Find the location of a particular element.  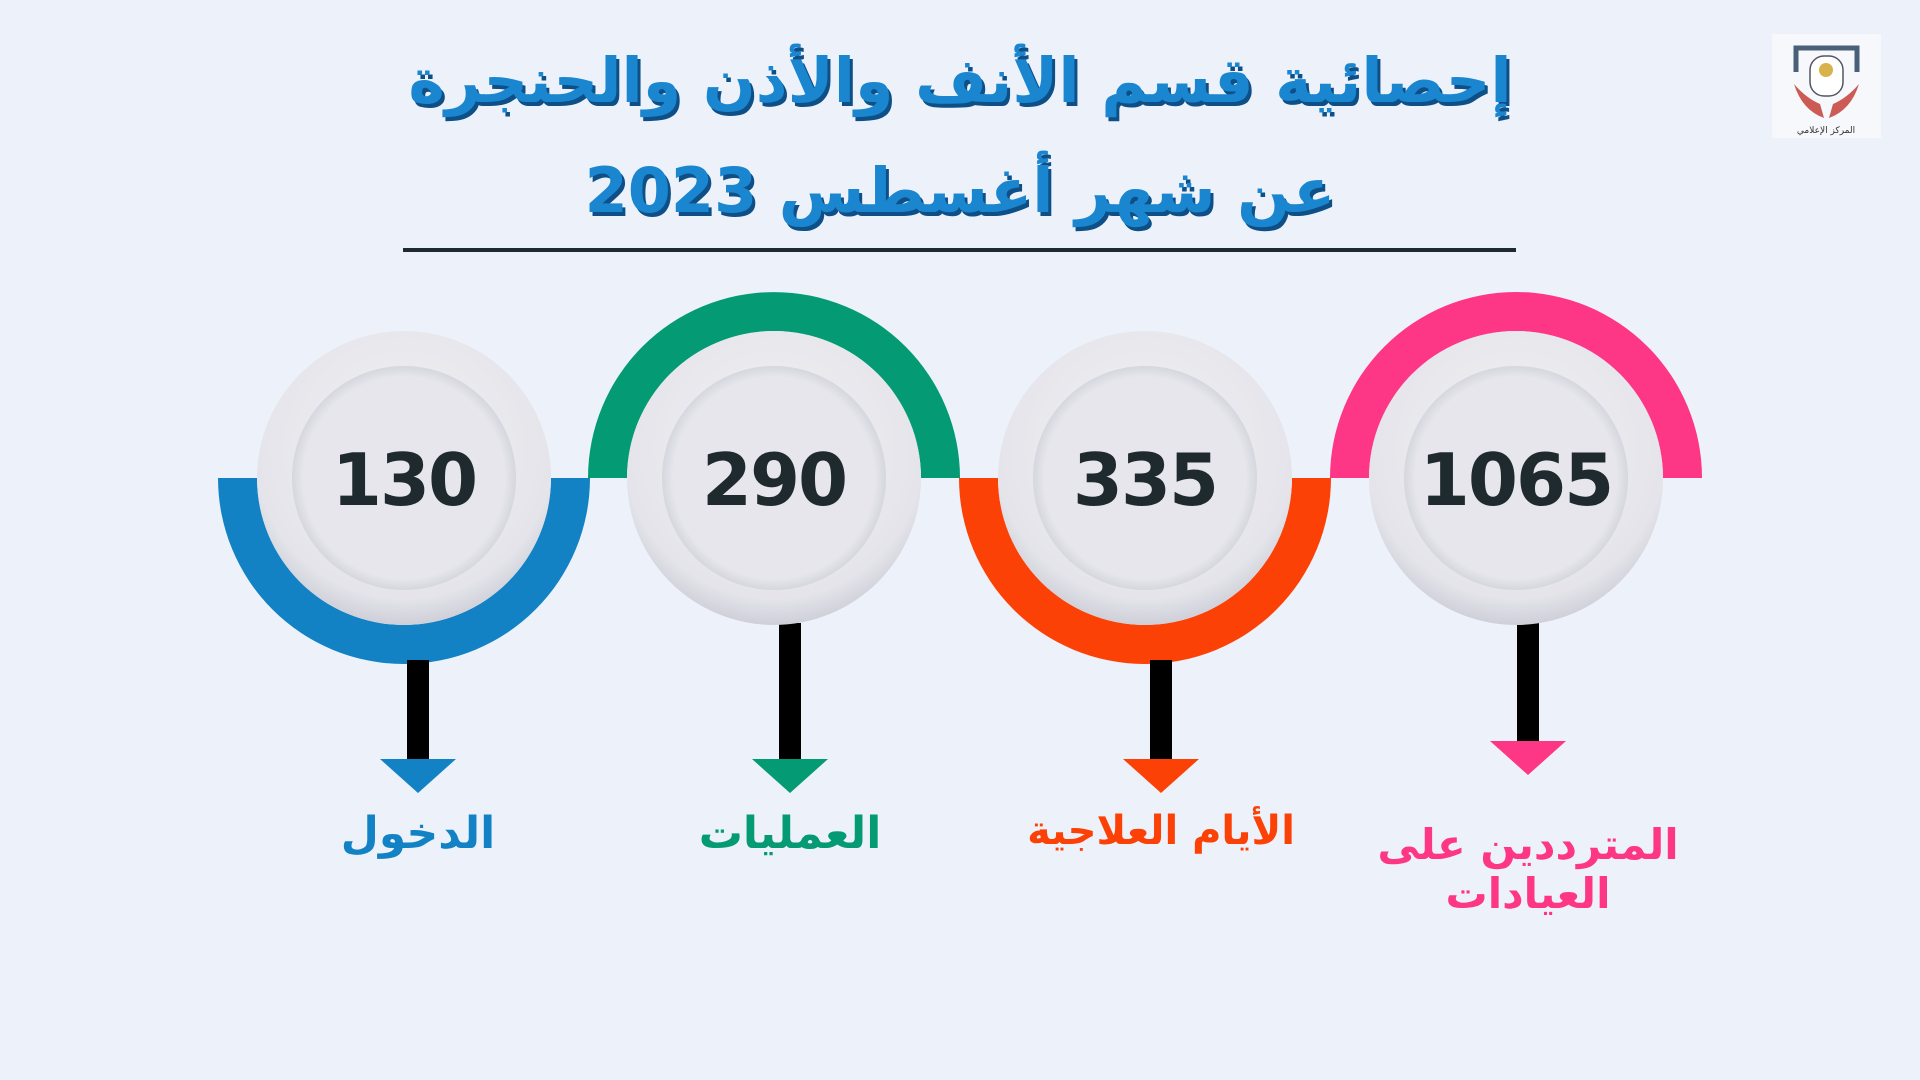

stat-label-treatment-days: الأيام العلاجية is located at coordinates (1161, 831).